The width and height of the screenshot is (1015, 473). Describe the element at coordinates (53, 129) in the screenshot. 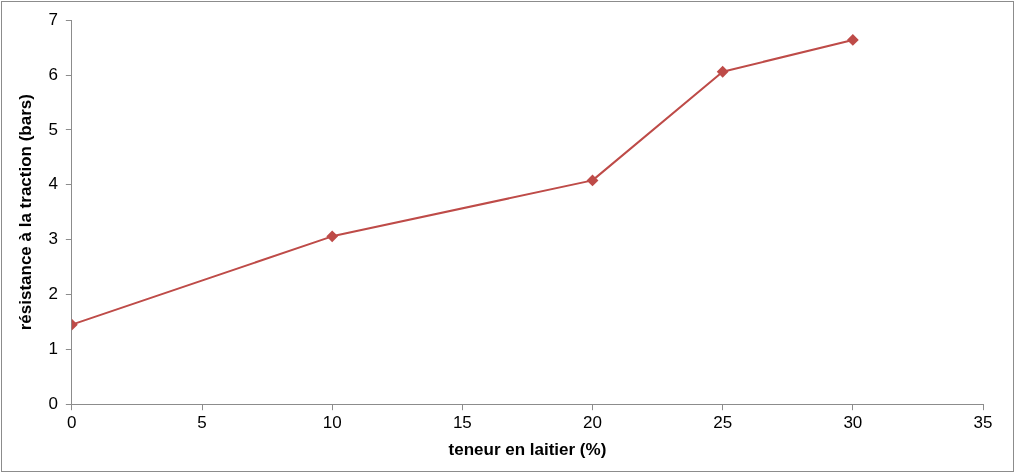

I see `y-tick-label: 5` at that location.